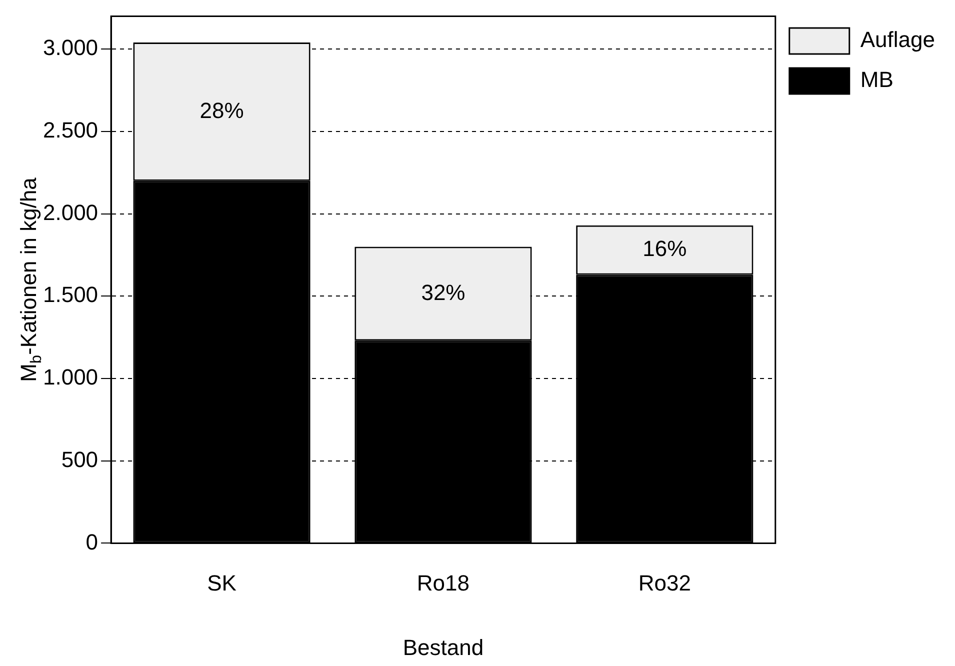 The width and height of the screenshot is (955, 666). What do you see at coordinates (70, 377) in the screenshot?
I see `y-tick-label: 1.000` at bounding box center [70, 377].